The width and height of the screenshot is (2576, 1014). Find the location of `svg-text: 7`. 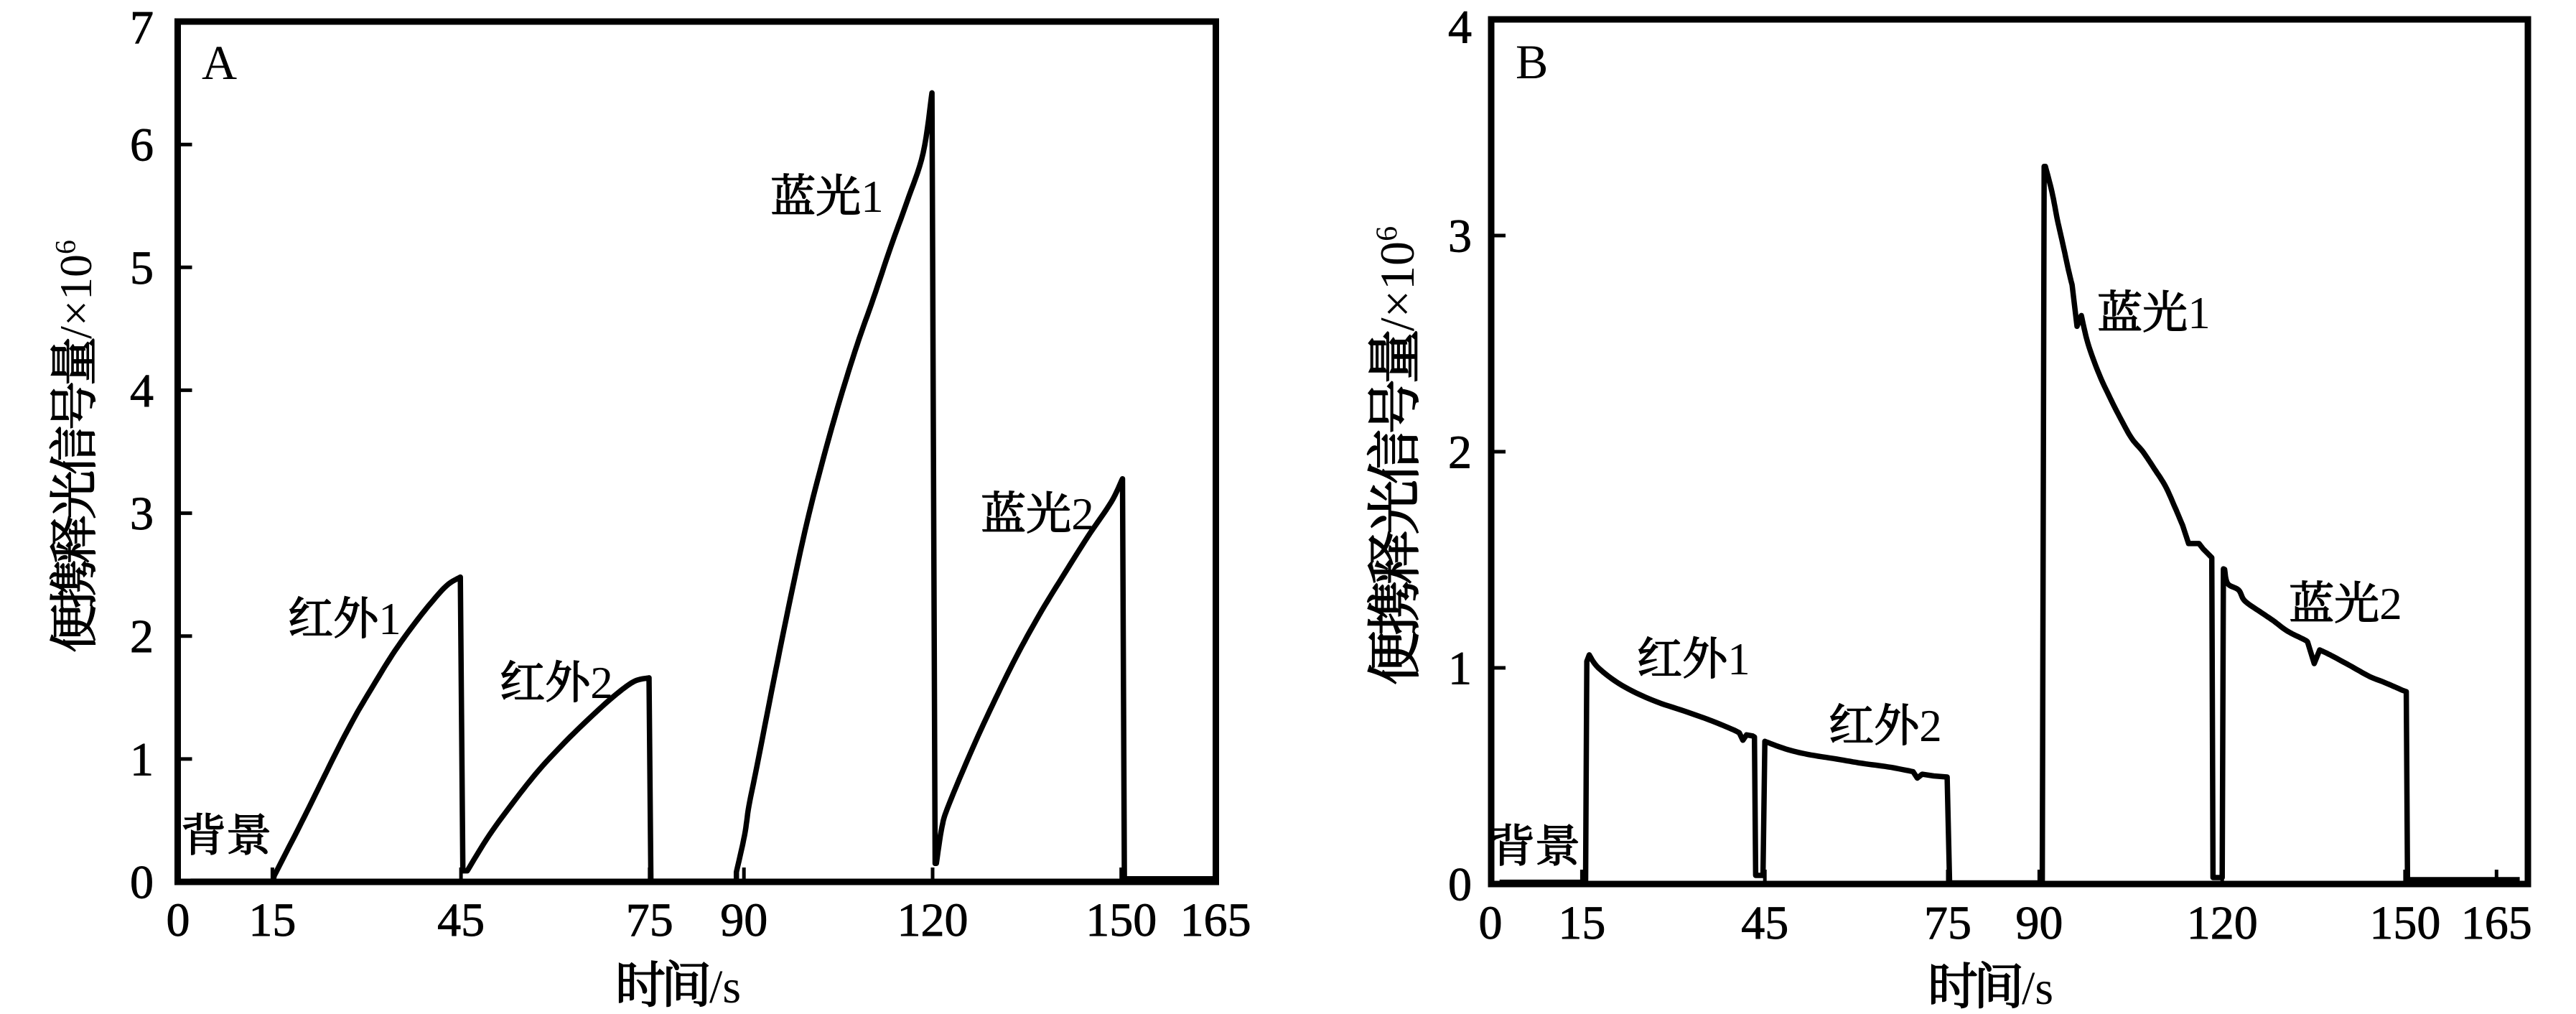

svg-text: 7 is located at coordinates (142, 27).